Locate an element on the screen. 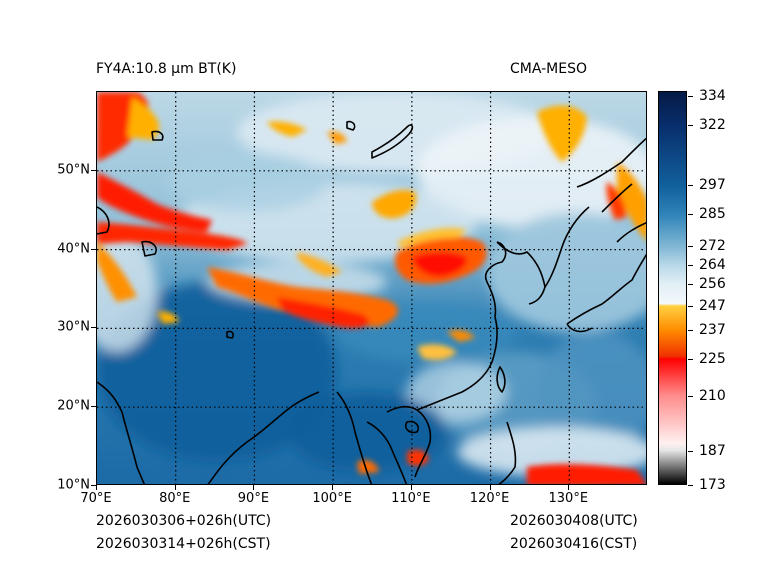  lat-tick-label: 20°N is located at coordinates (73, 406).